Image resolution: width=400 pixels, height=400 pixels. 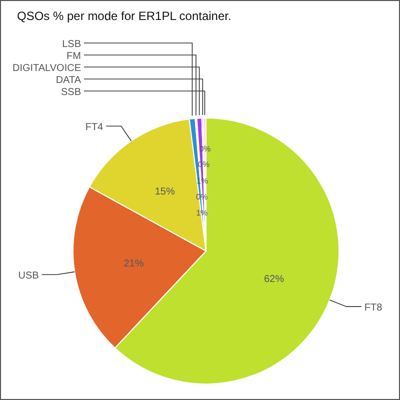 What do you see at coordinates (274, 279) in the screenshot?
I see `data-label: 62%` at bounding box center [274, 279].